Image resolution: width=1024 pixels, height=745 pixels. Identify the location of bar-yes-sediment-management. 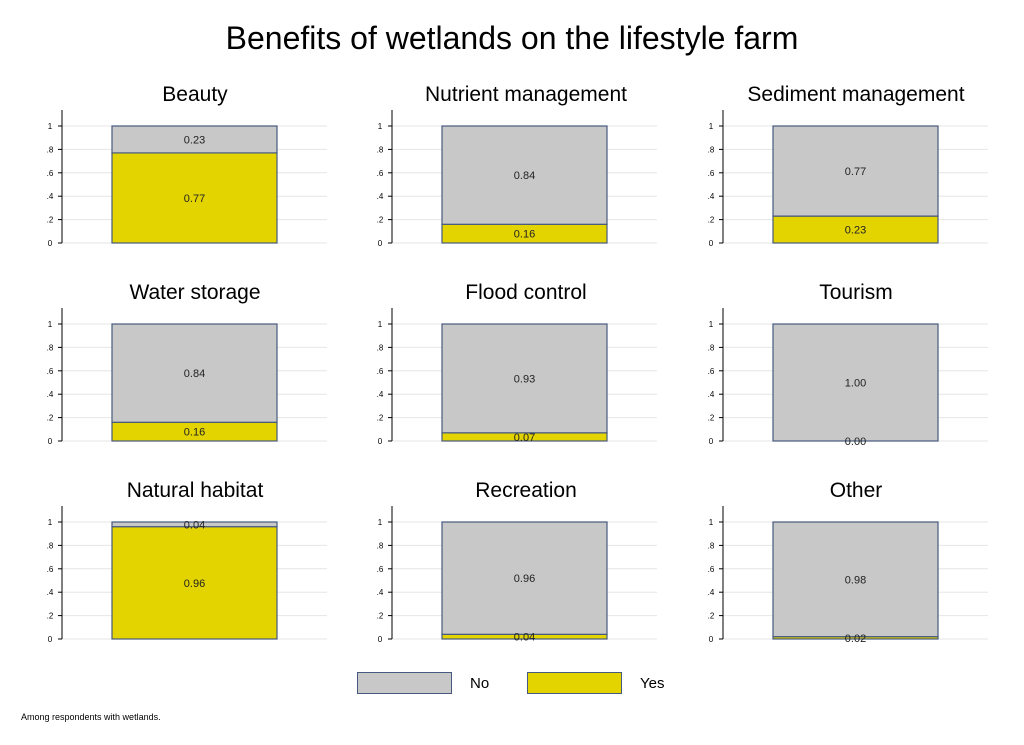
(855, 229).